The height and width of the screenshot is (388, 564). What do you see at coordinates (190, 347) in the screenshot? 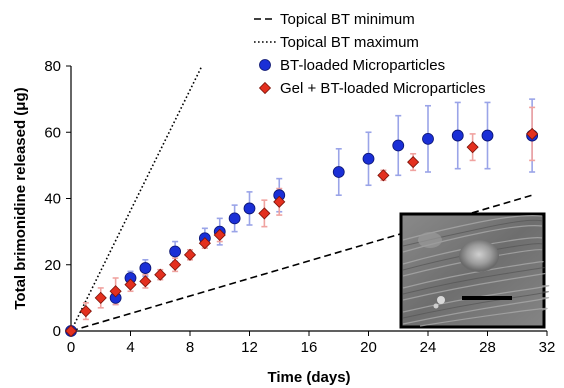
I see `x-tick-label: 8` at bounding box center [190, 347].